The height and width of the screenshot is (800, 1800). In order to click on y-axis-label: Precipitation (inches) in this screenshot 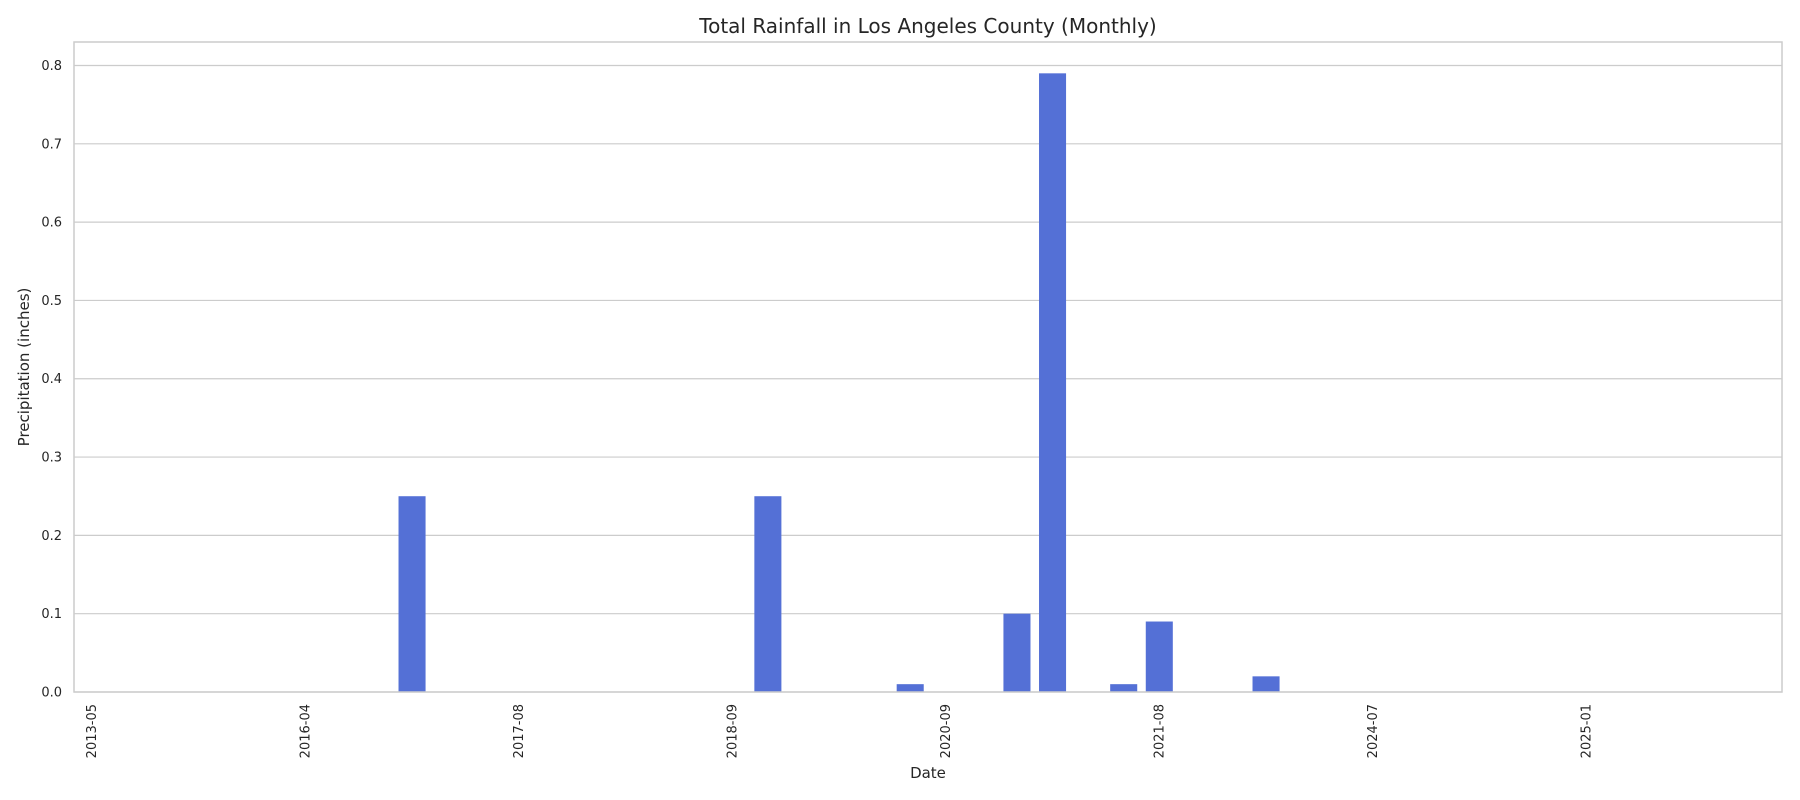, I will do `click(24, 367)`.